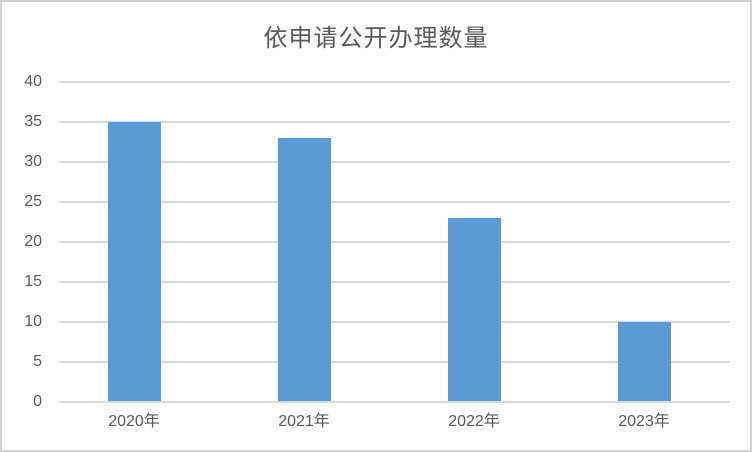 This screenshot has height=452, width=752. Describe the element at coordinates (33, 121) in the screenshot. I see `y-axis-tick-label: 35` at that location.